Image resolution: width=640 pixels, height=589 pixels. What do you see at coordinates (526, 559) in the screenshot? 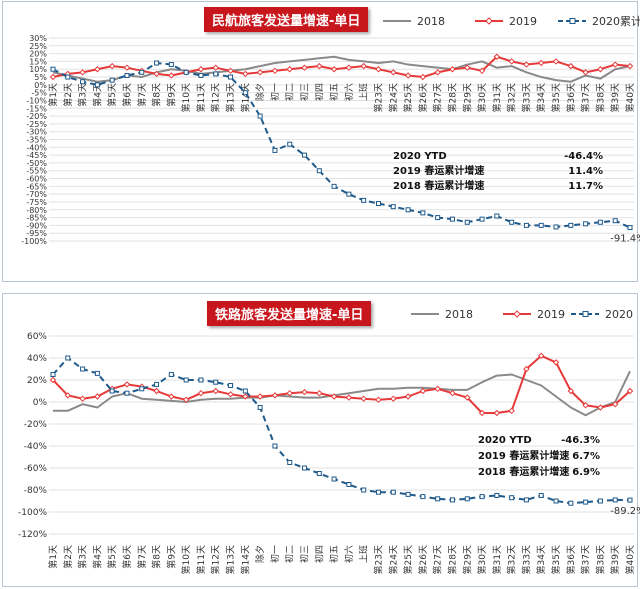
I see `x-tick-label: 第33天` at bounding box center [526, 559].